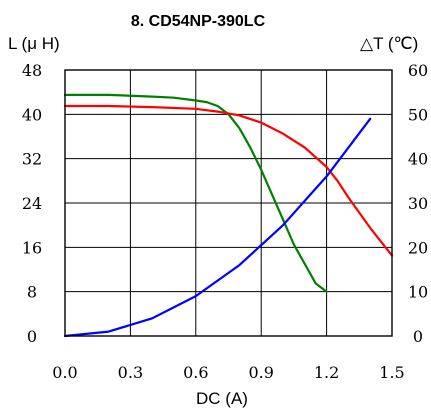 This screenshot has width=431, height=412. Describe the element at coordinates (391, 372) in the screenshot. I see `x-tick-label: 1.5` at that location.